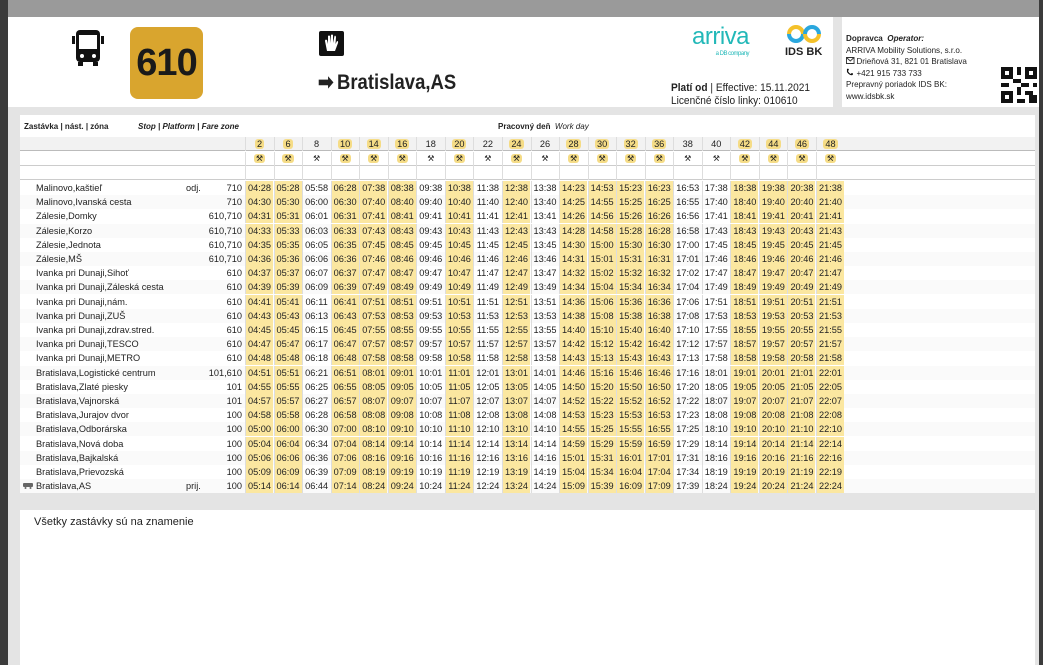 This screenshot has height=665, width=1043. I want to click on departure-time: 06:04, so click(287, 443).